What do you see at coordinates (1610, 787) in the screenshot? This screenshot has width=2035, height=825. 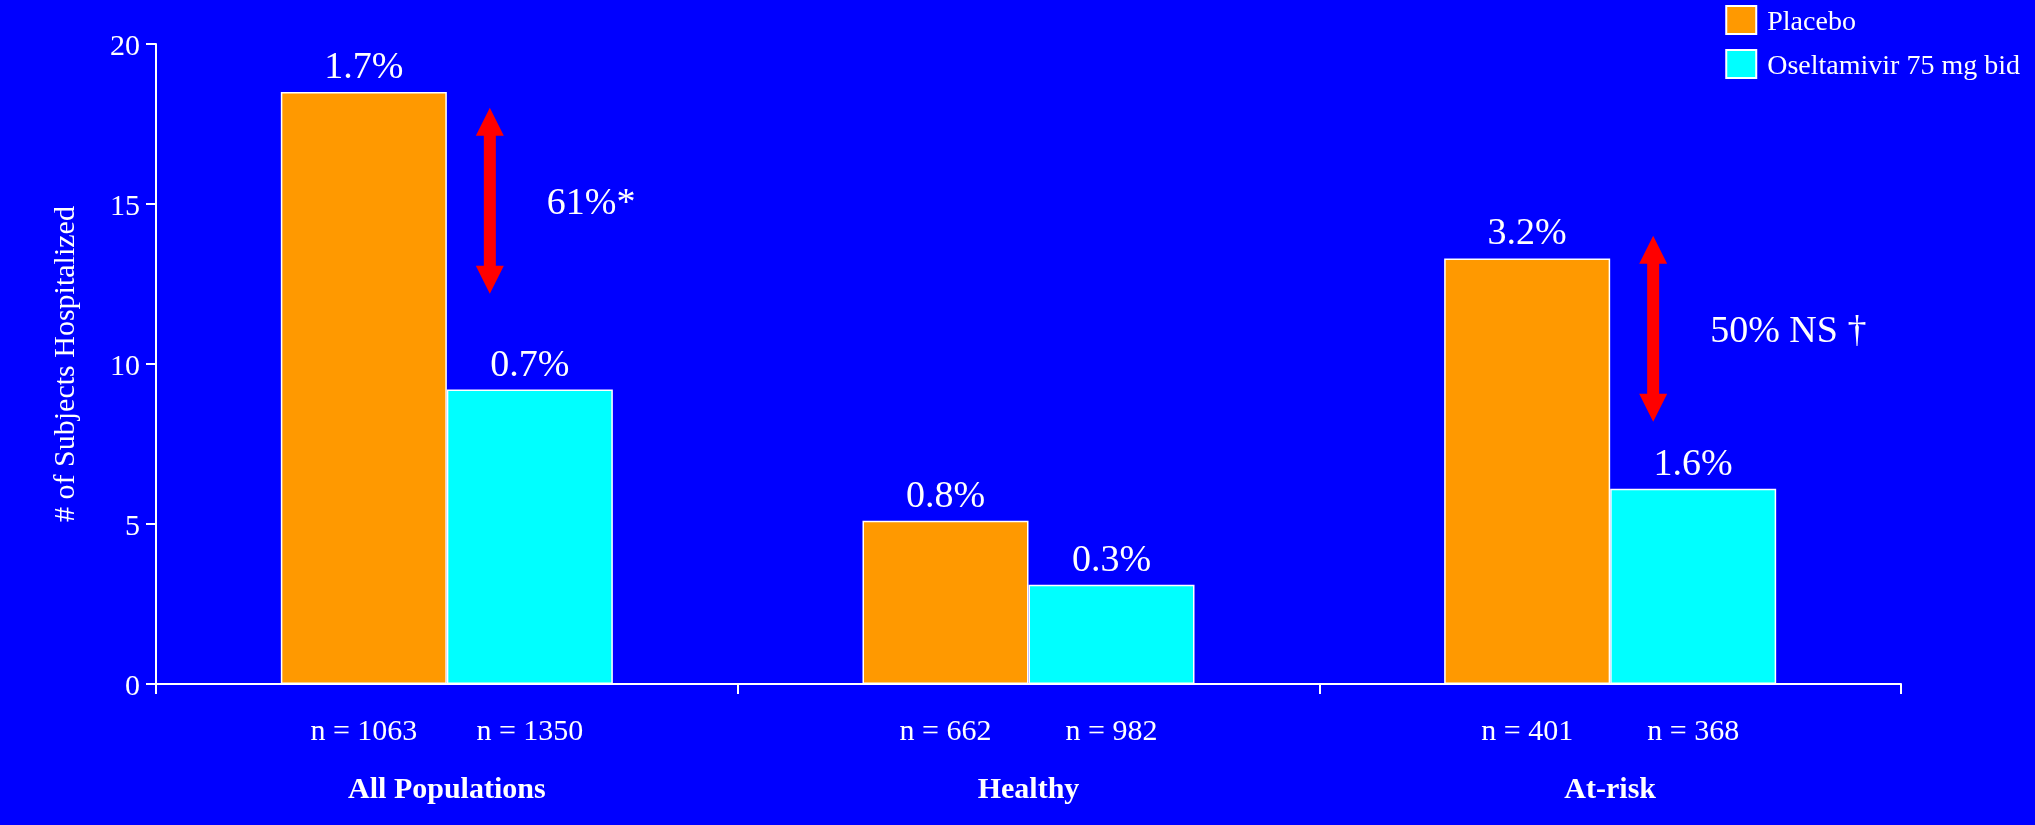 I see `x-tick-label: At-risk` at bounding box center [1610, 787].